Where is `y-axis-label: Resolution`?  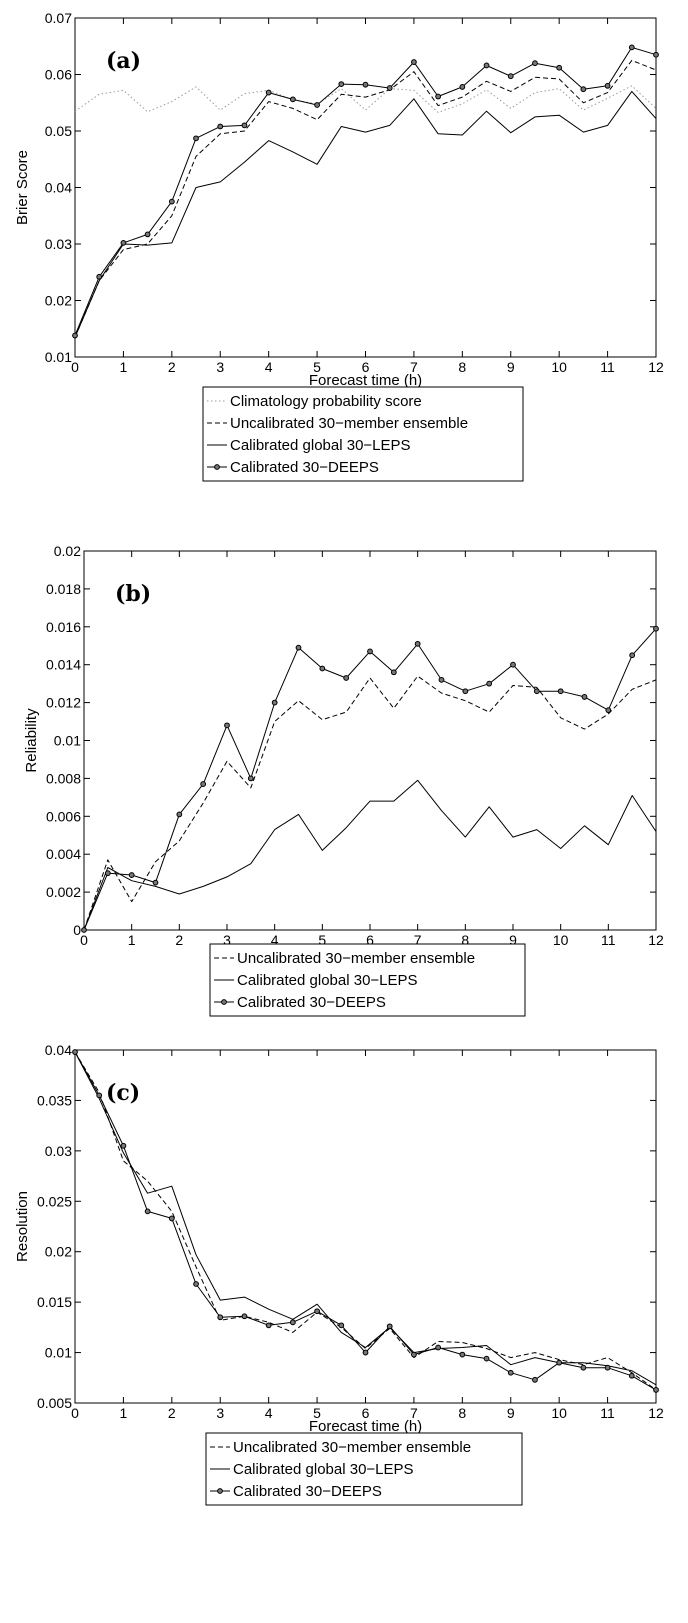
y-axis-label: Resolution is located at coordinates (22, 1226).